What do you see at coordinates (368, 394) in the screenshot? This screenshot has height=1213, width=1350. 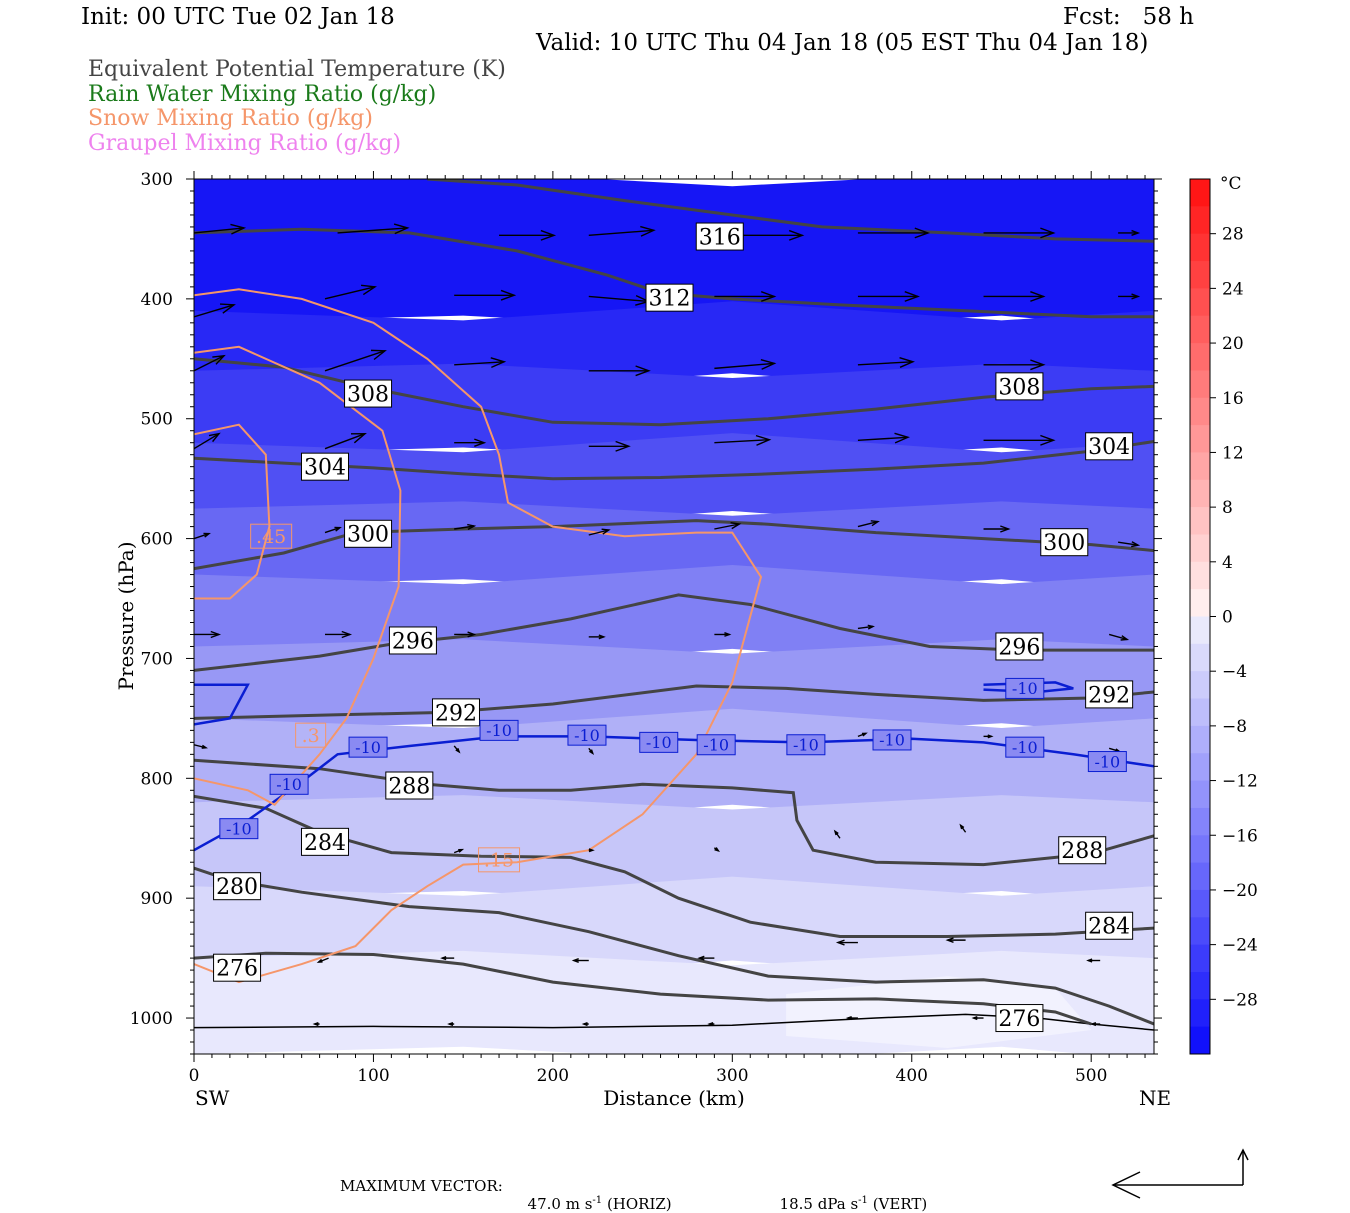 I see `theta-e-label: 308` at bounding box center [368, 394].